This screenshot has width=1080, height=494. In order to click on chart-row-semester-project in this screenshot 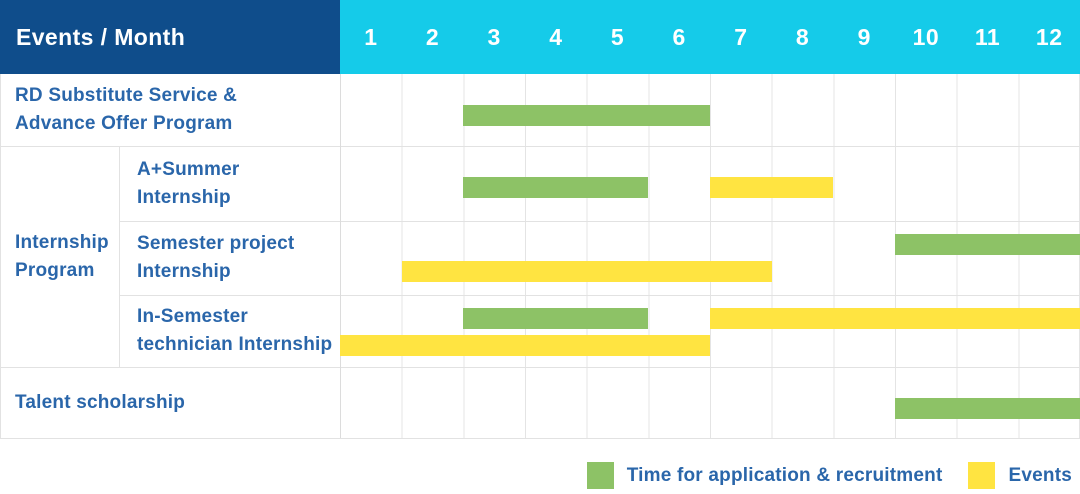, I will do `click(710, 258)`.